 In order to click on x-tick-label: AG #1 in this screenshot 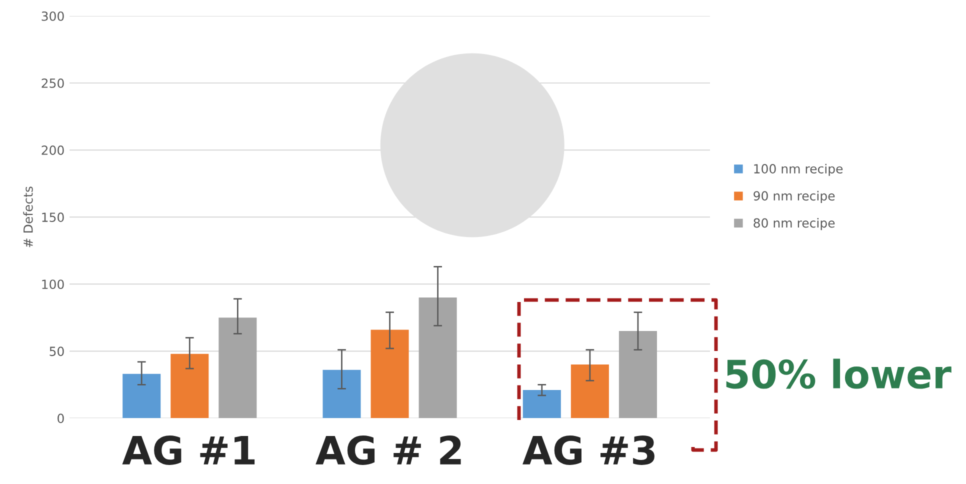, I will do `click(188, 450)`.